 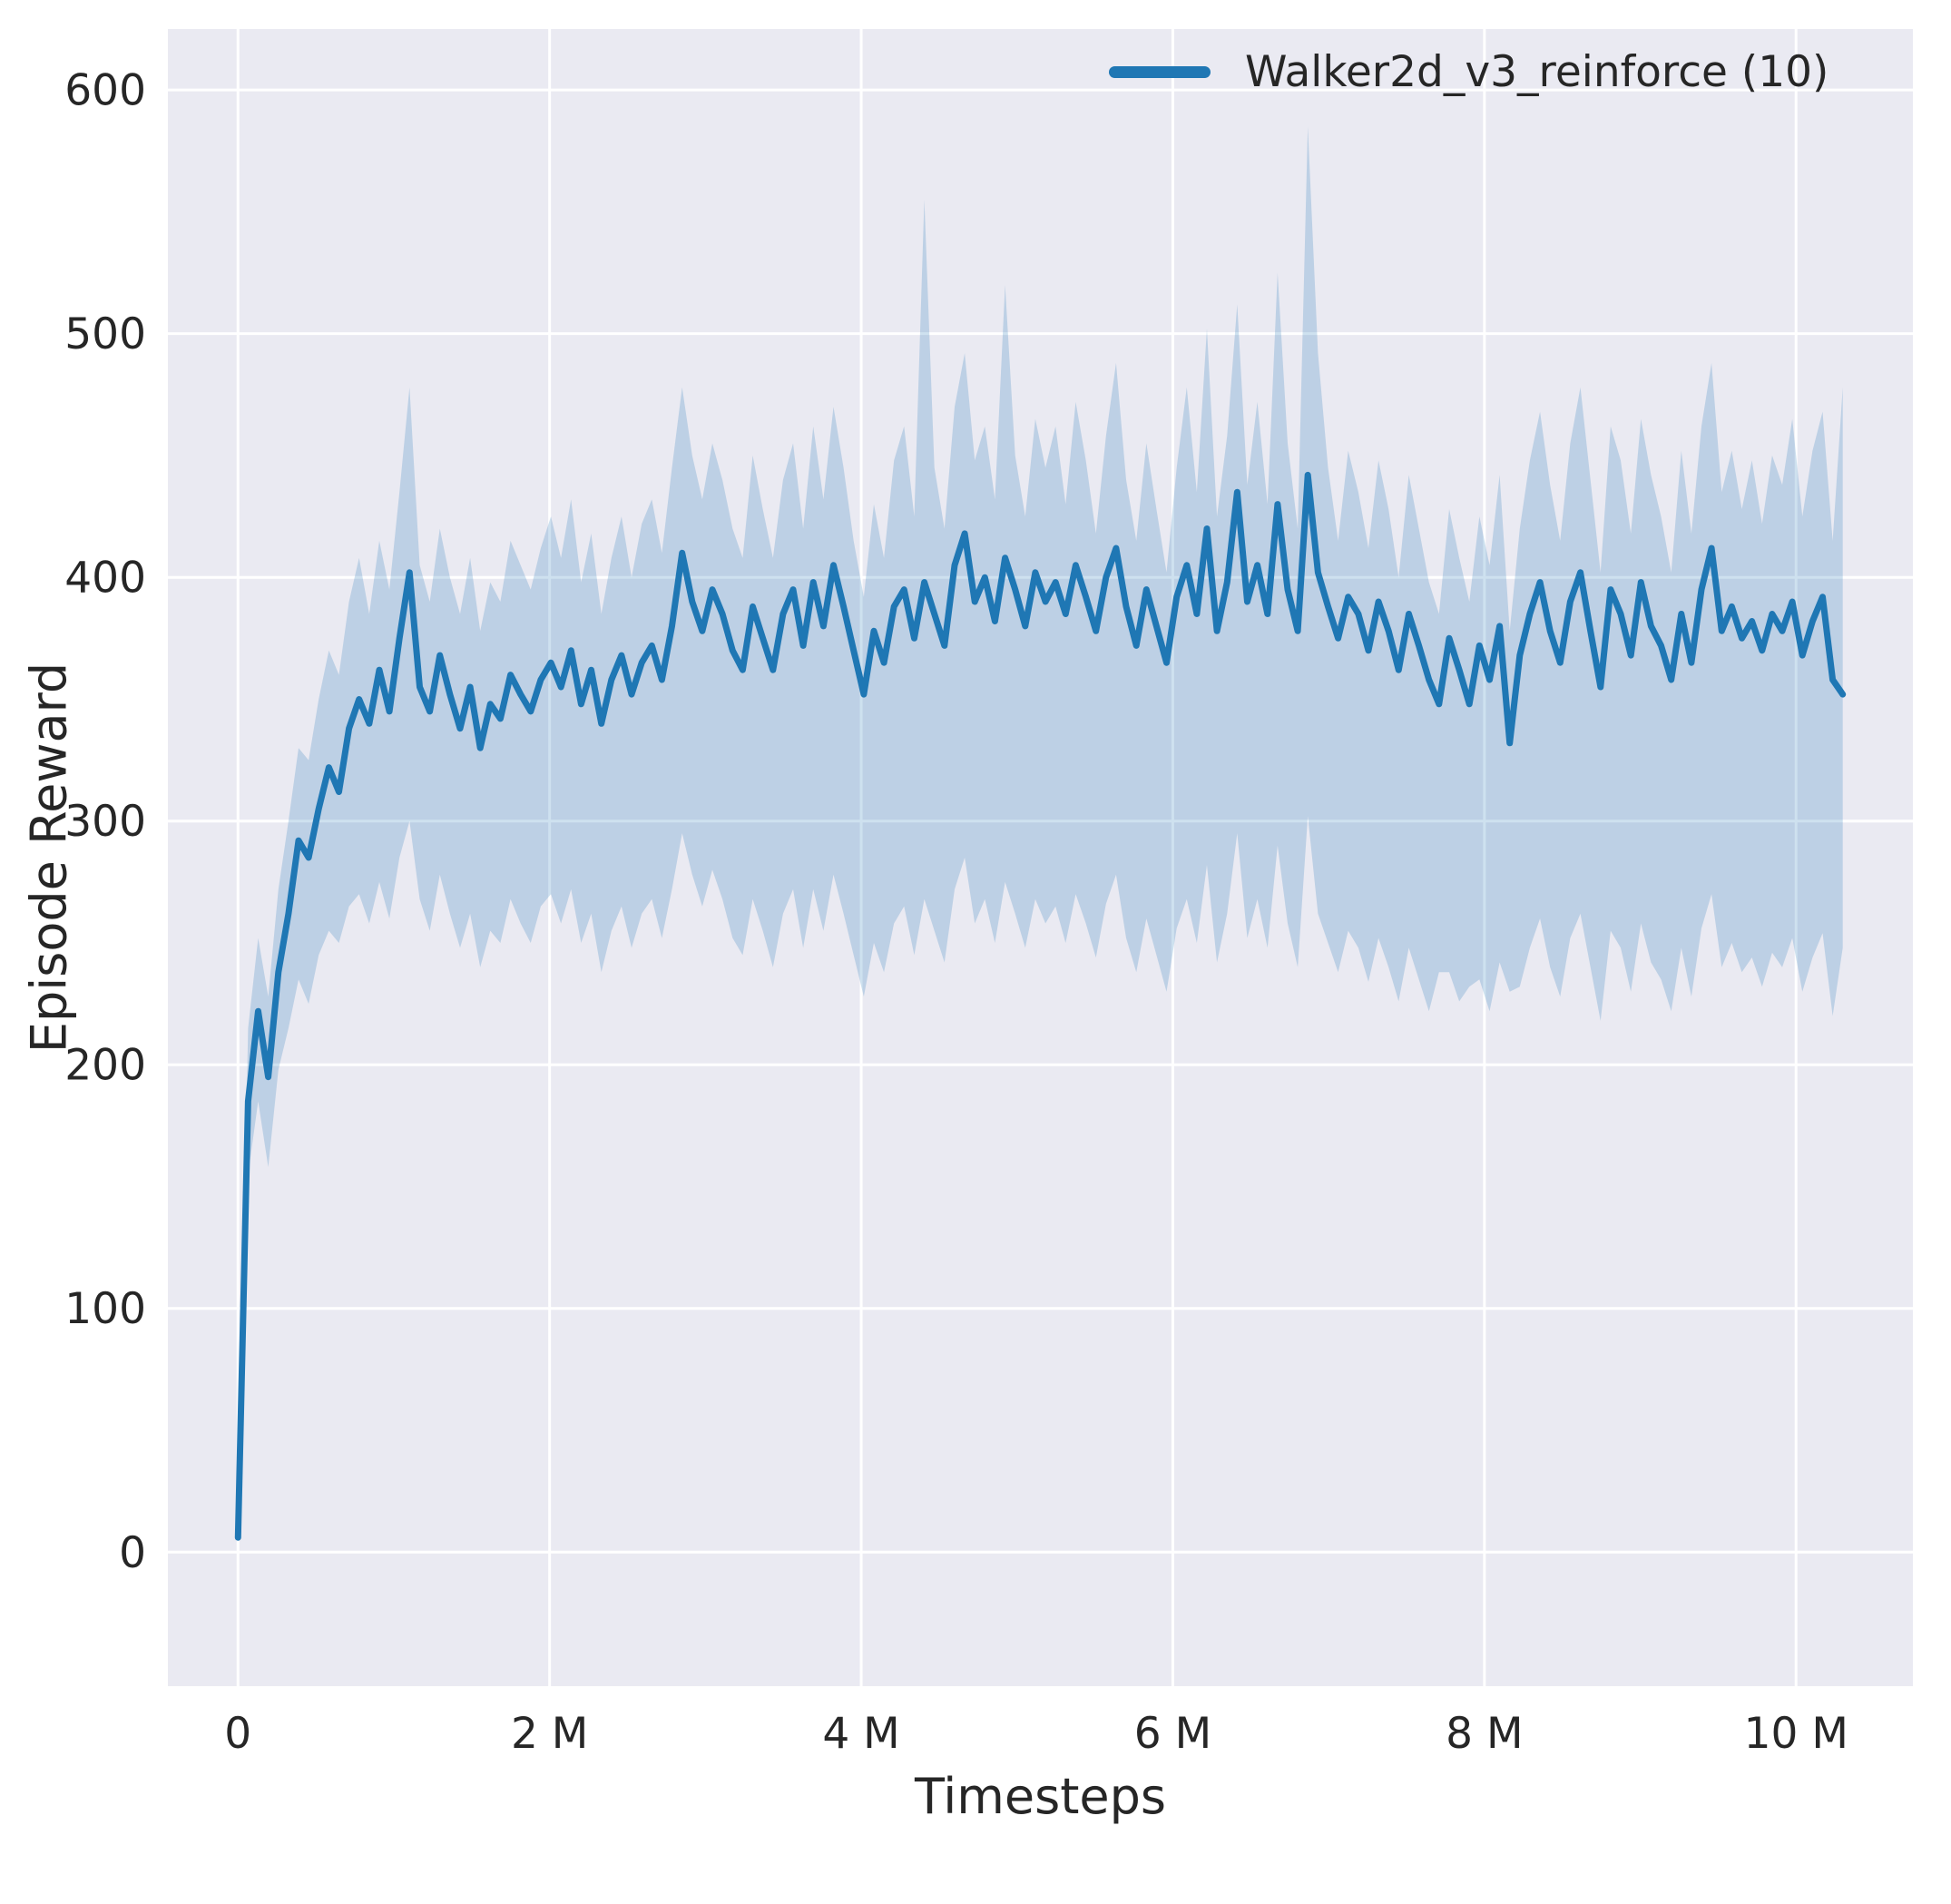 What do you see at coordinates (105, 334) in the screenshot?
I see `y-tick-label: 500` at bounding box center [105, 334].